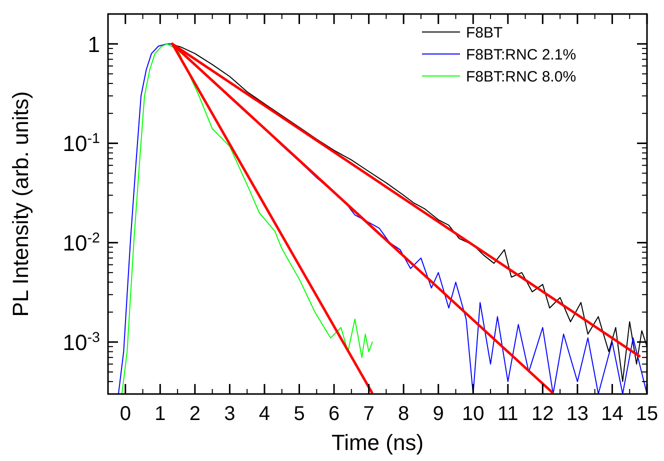 This screenshot has width=664, height=461. I want to click on x-tick-label: 14, so click(612, 414).